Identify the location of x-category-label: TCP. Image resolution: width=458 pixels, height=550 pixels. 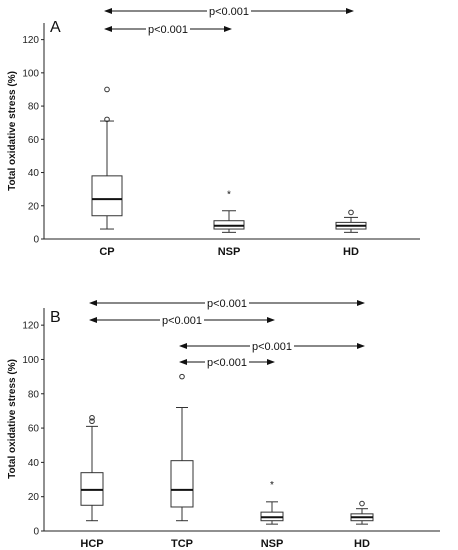
(182, 544).